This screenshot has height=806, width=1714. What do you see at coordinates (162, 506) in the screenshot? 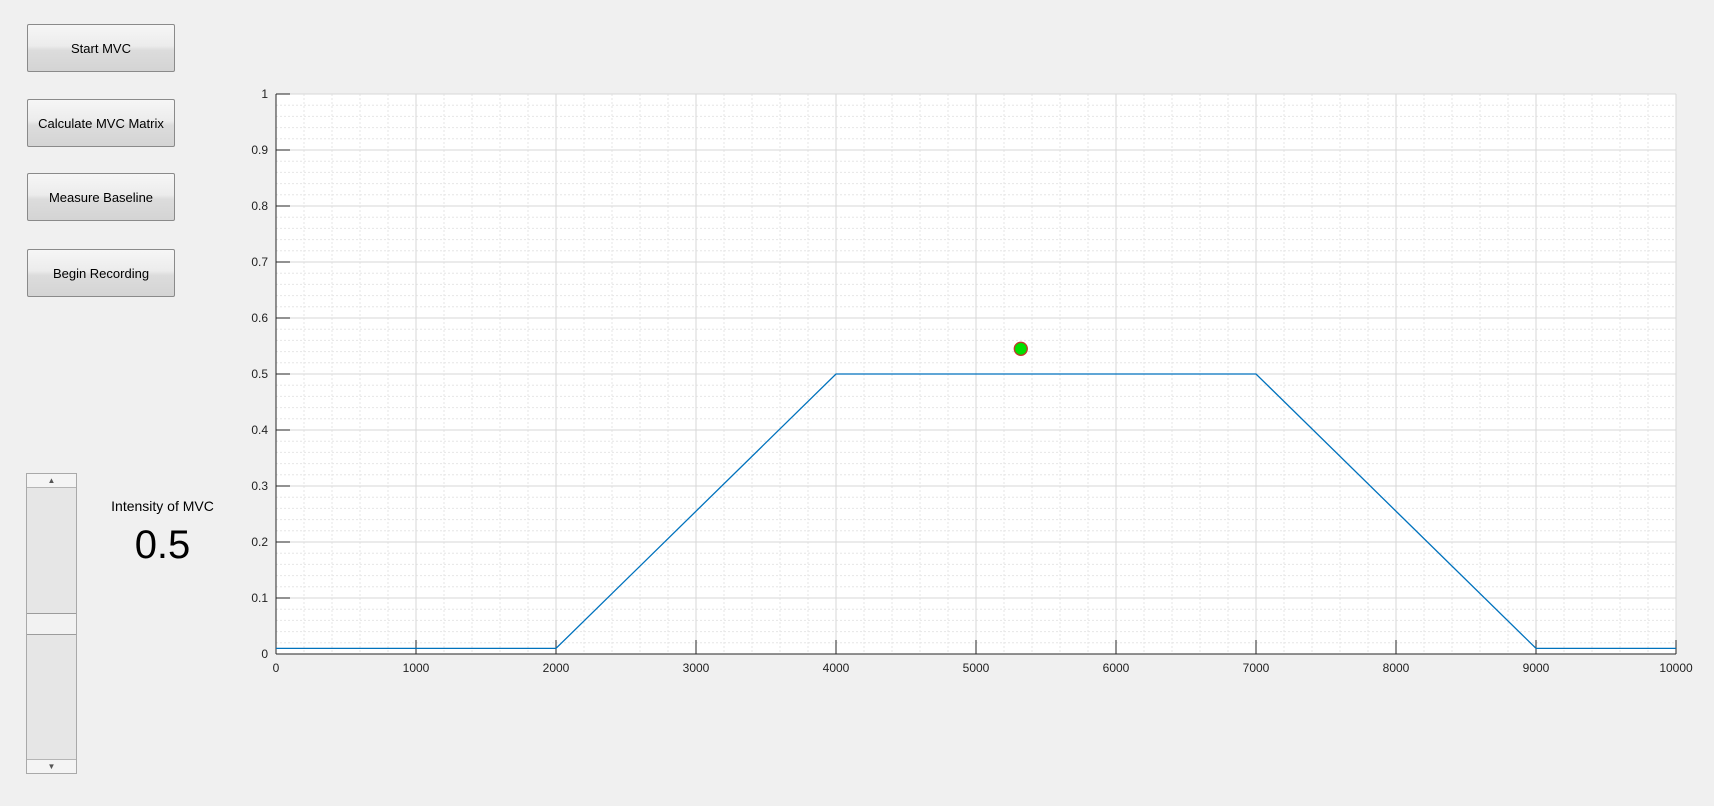
I see `intensity-label: Intensity of MVC` at bounding box center [162, 506].